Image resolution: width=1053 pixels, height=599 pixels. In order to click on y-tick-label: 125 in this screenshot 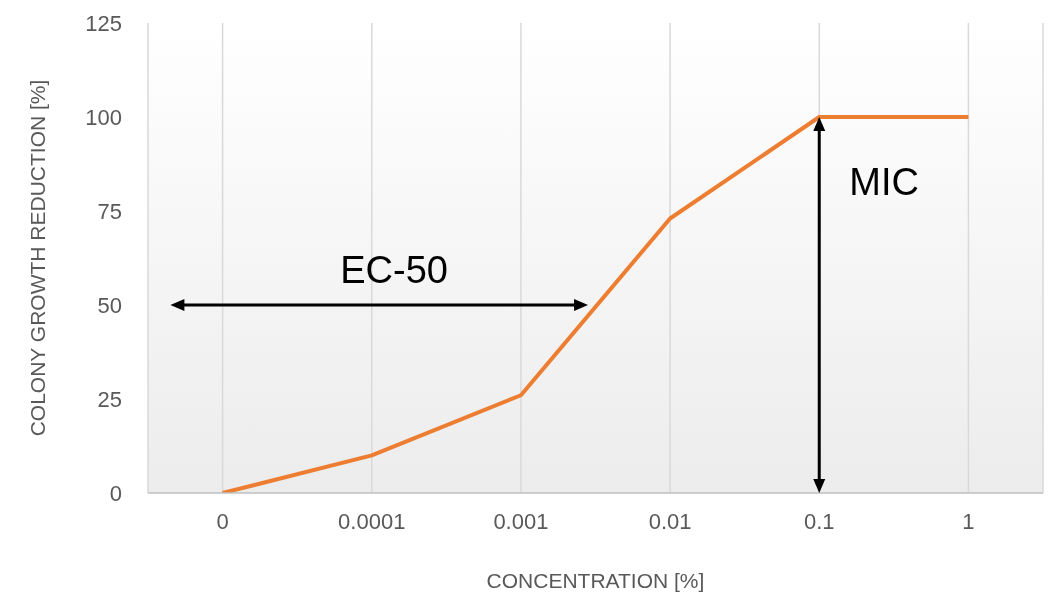, I will do `click(103, 23)`.